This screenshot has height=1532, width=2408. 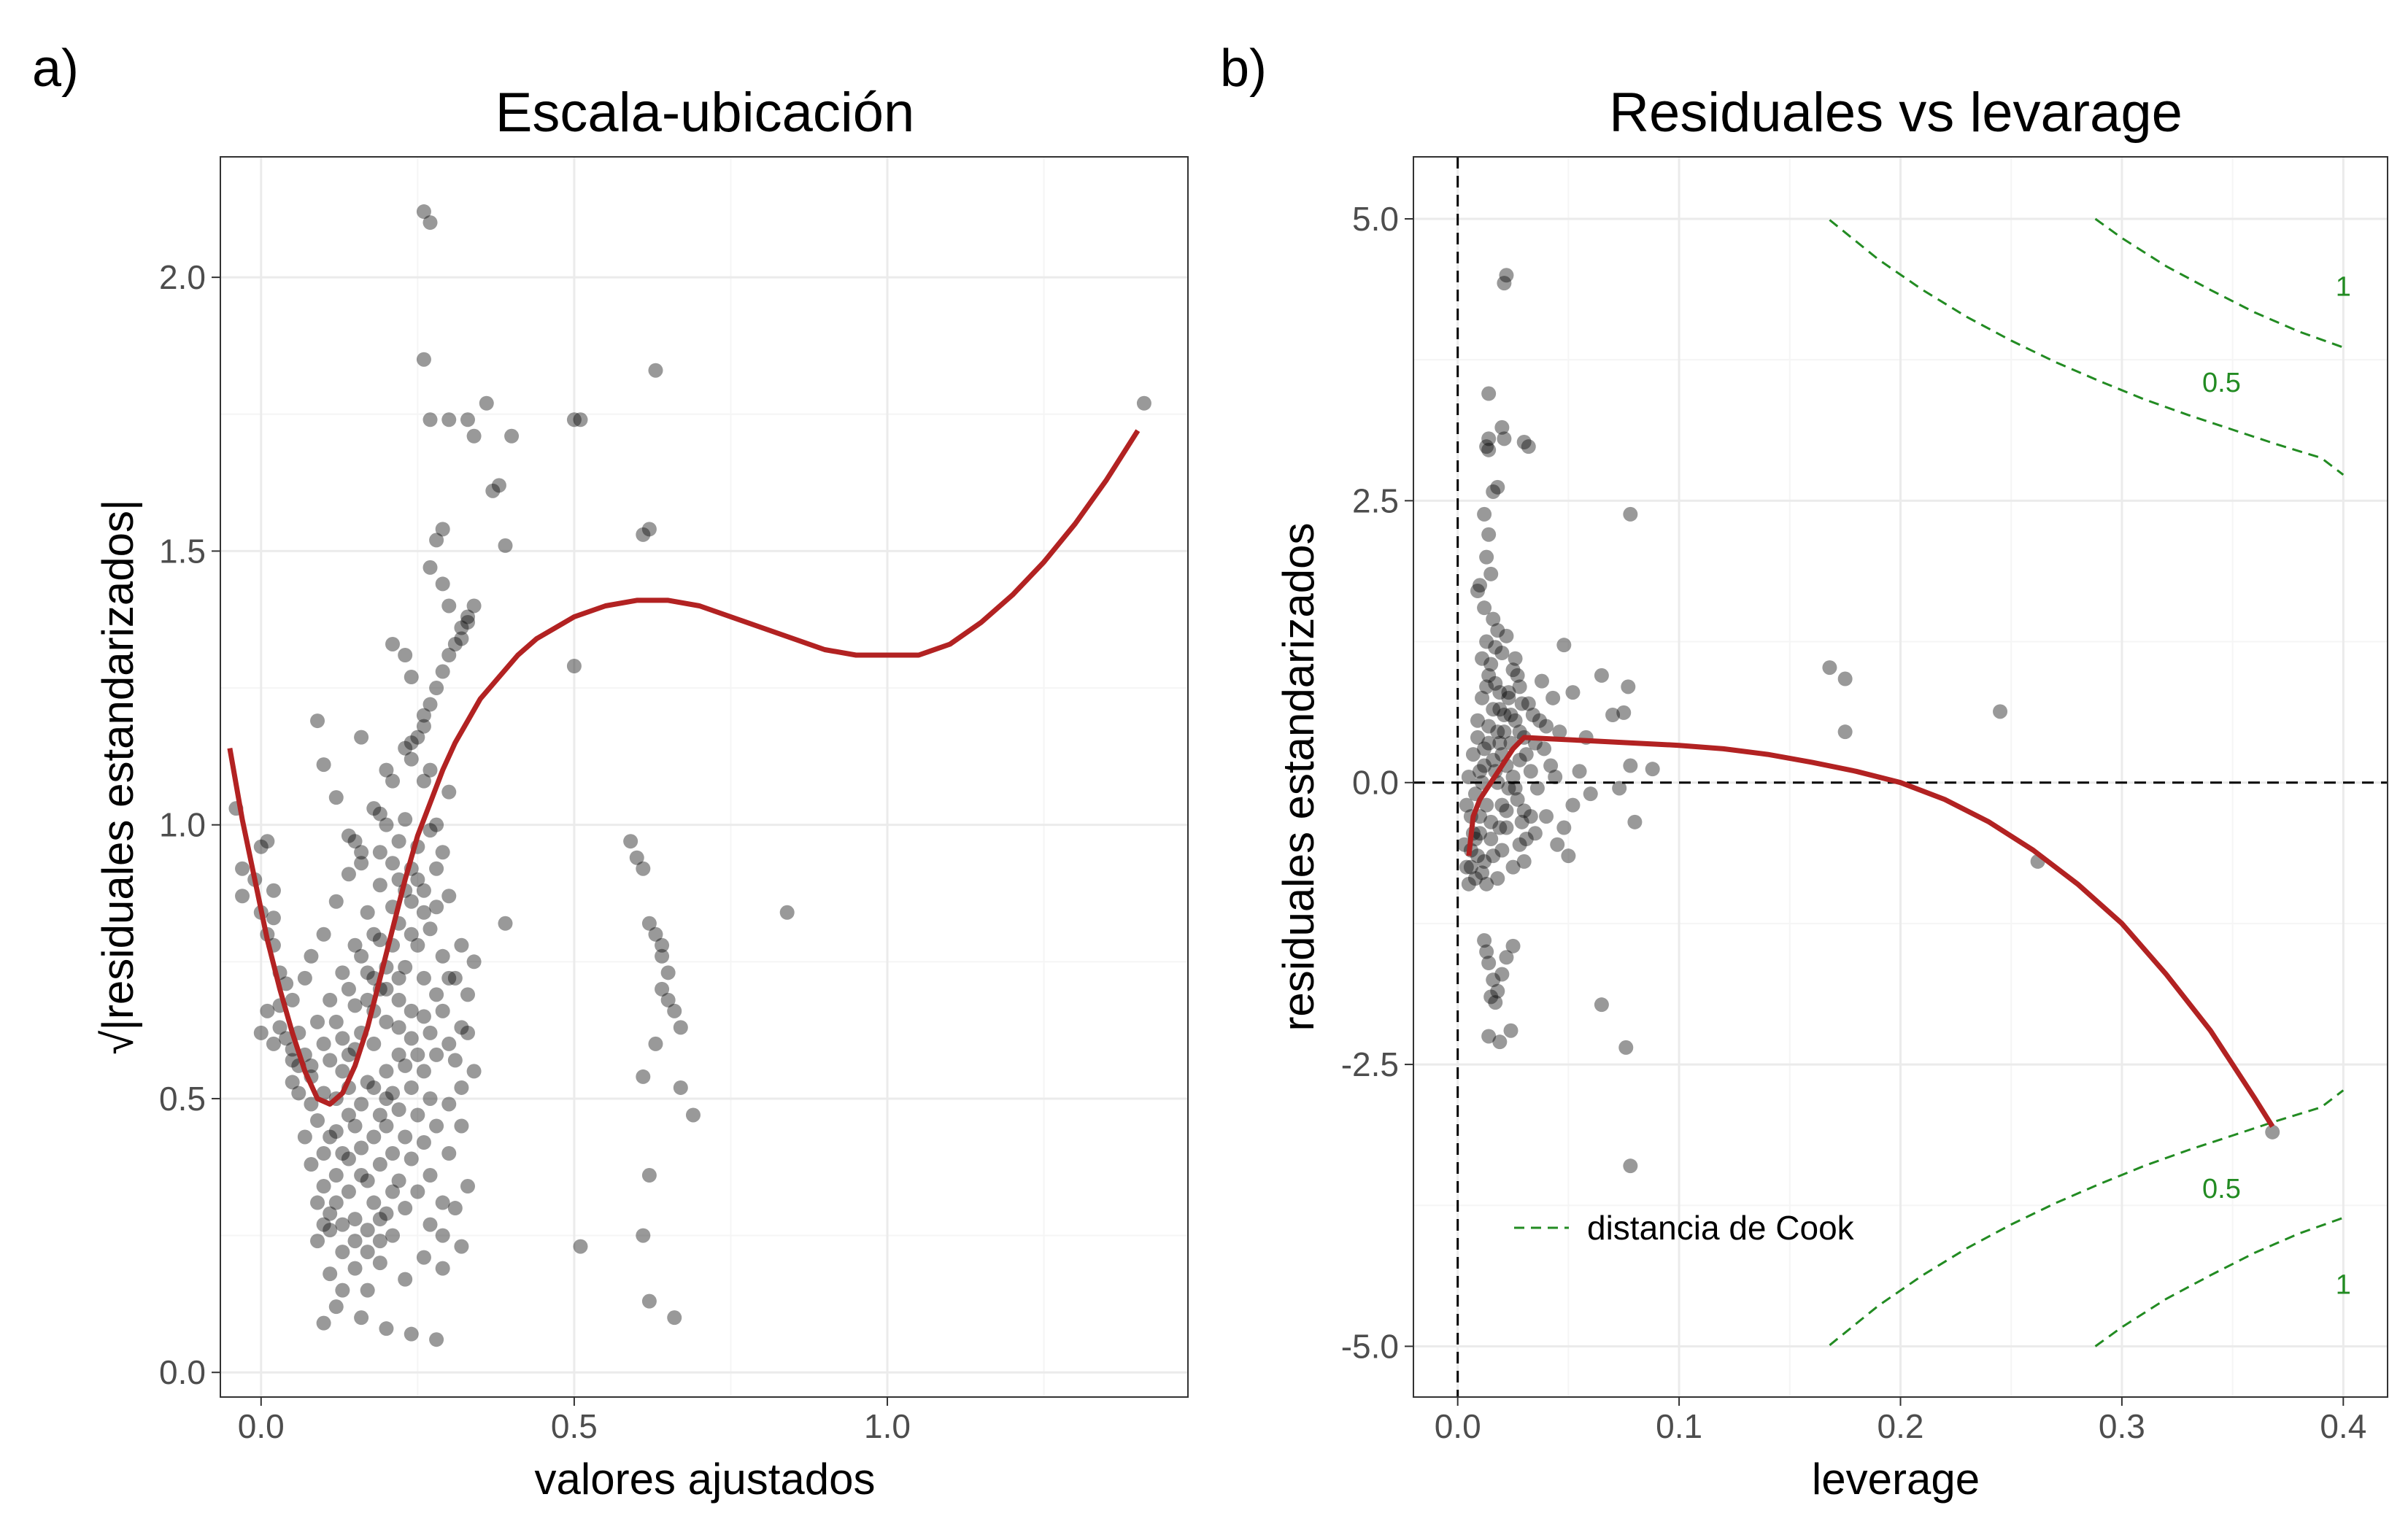 What do you see at coordinates (2343, 288) in the screenshot?
I see `cook-distance-label: 1` at bounding box center [2343, 288].